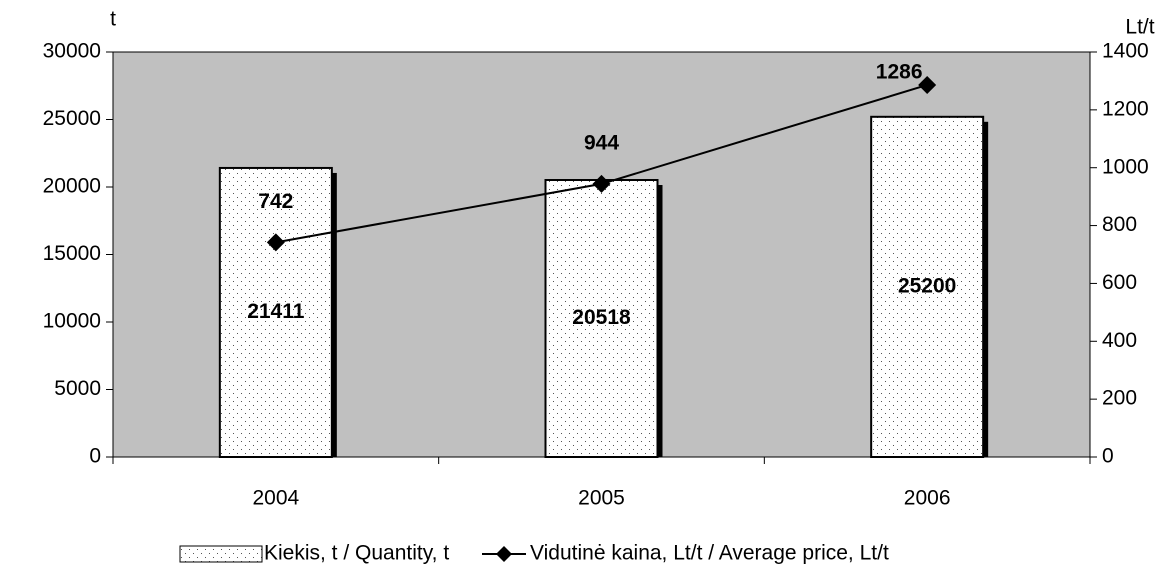 The height and width of the screenshot is (573, 1176). What do you see at coordinates (221, 554) in the screenshot?
I see `legend-swatch` at bounding box center [221, 554].